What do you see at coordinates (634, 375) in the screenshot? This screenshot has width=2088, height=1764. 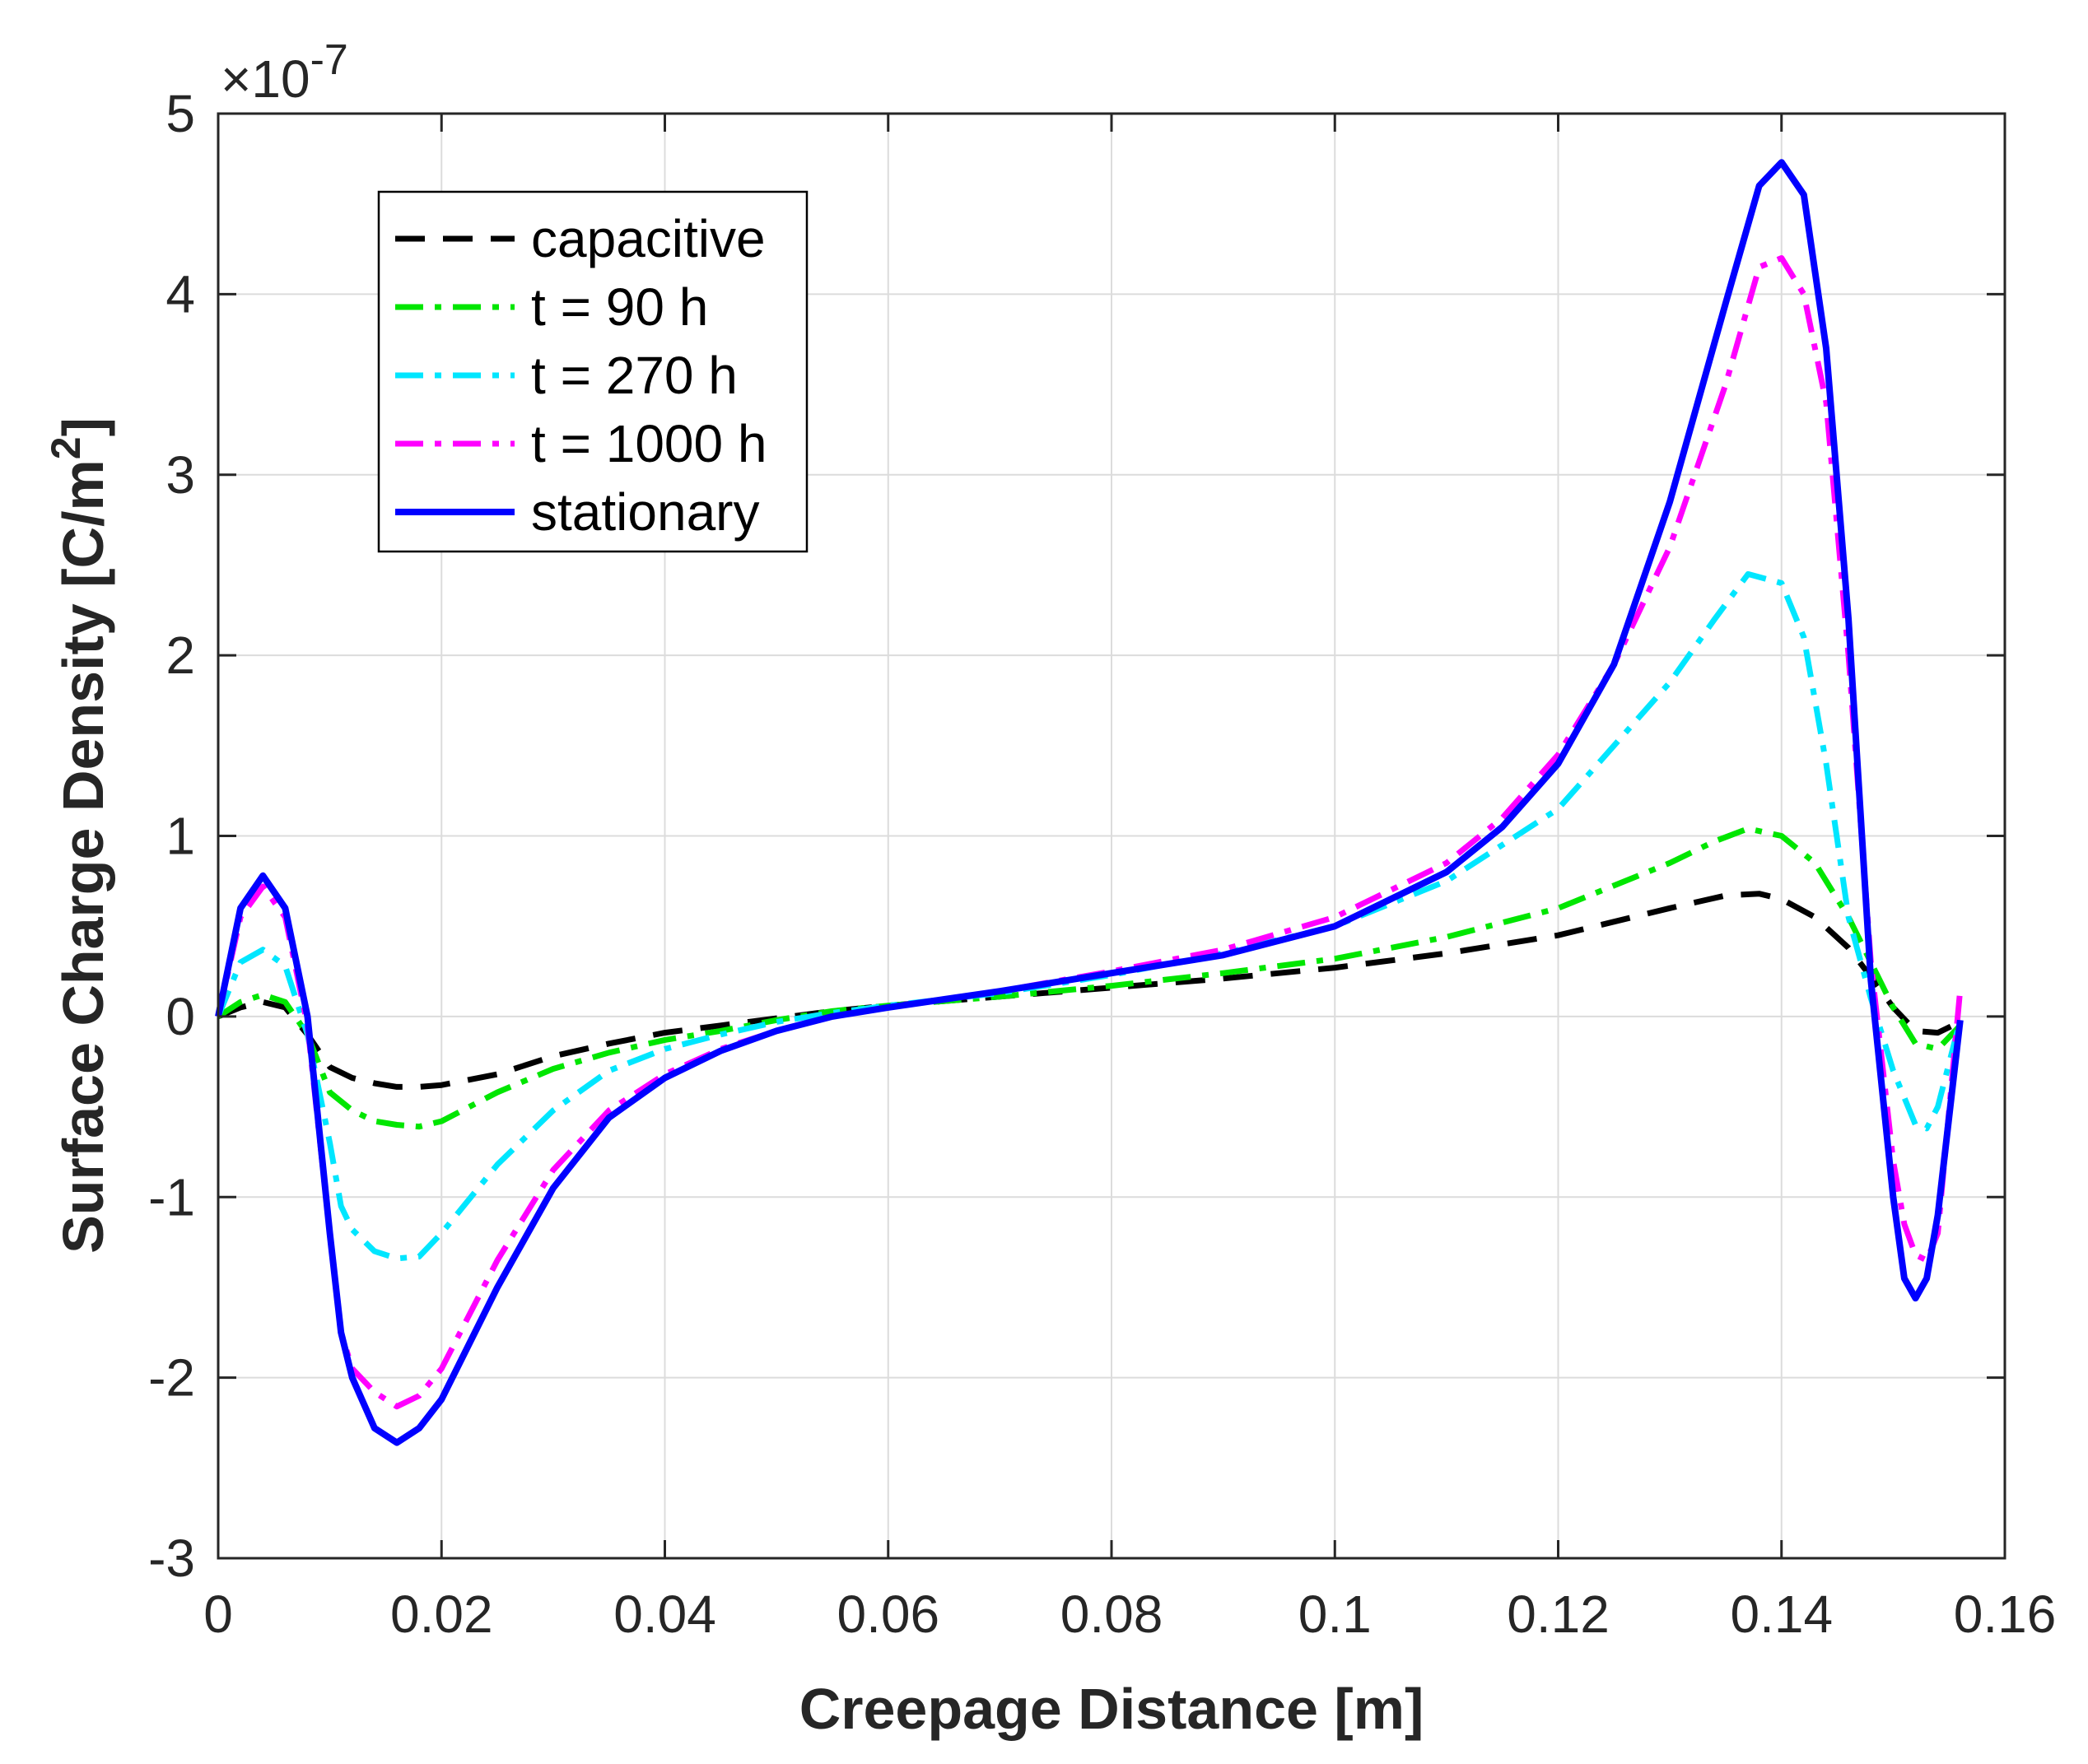 I see `legend-label: t = 270 h` at bounding box center [634, 375].